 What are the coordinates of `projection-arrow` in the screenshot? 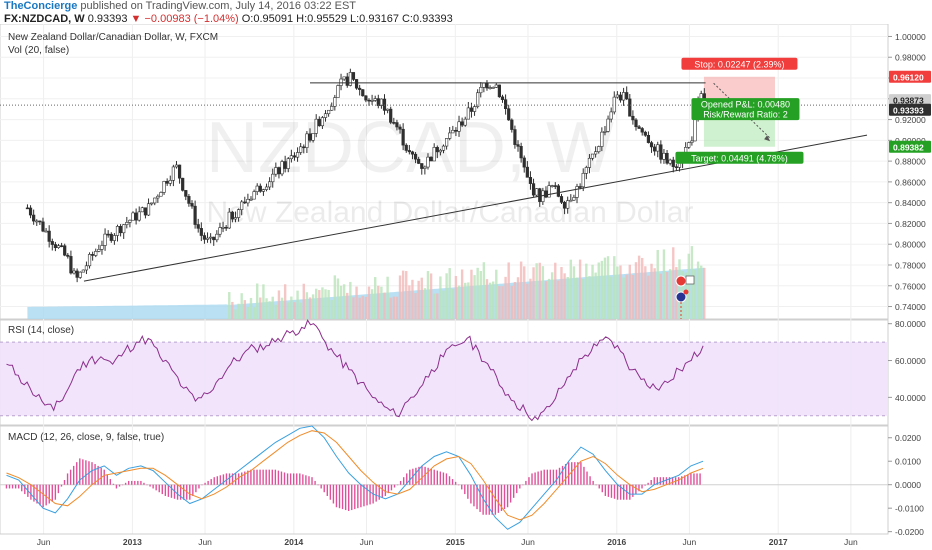 It's located at (742, 110).